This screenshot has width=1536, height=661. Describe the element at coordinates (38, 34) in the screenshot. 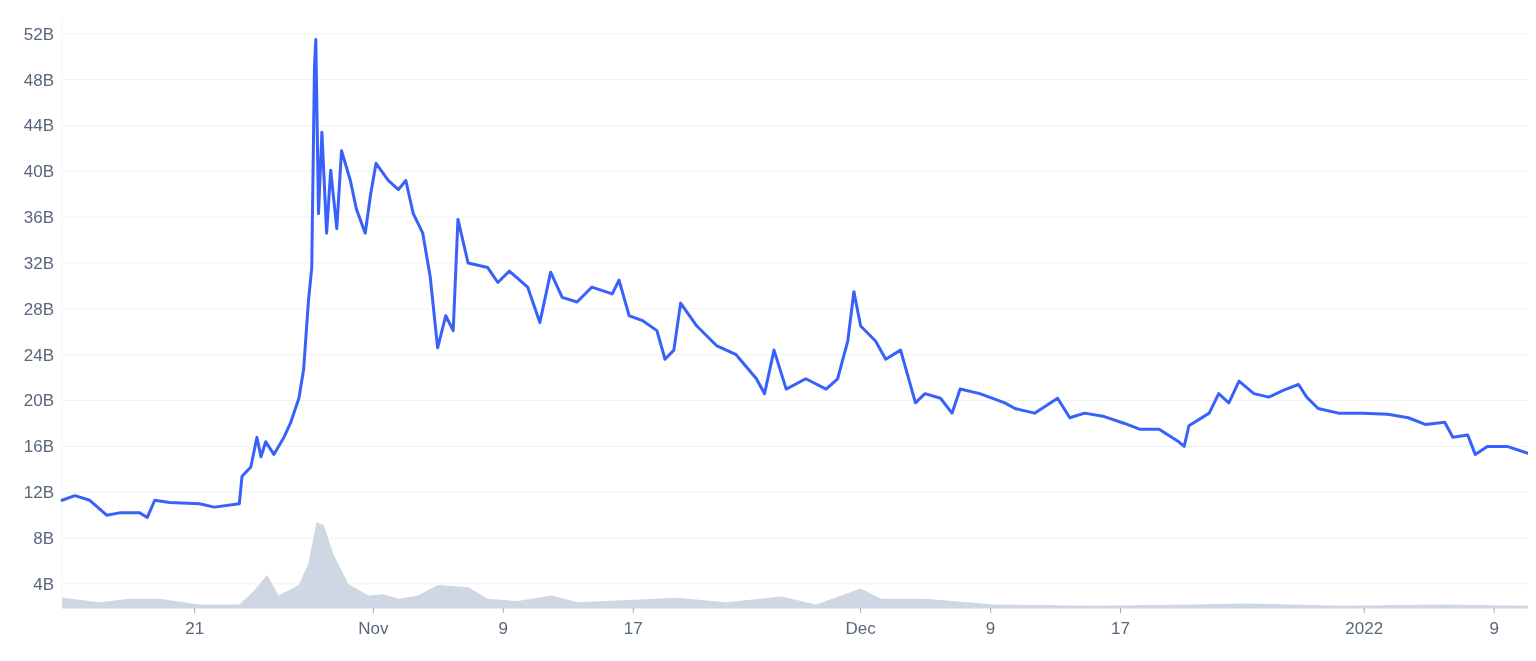

I see `y-tick-label: 52B` at that location.